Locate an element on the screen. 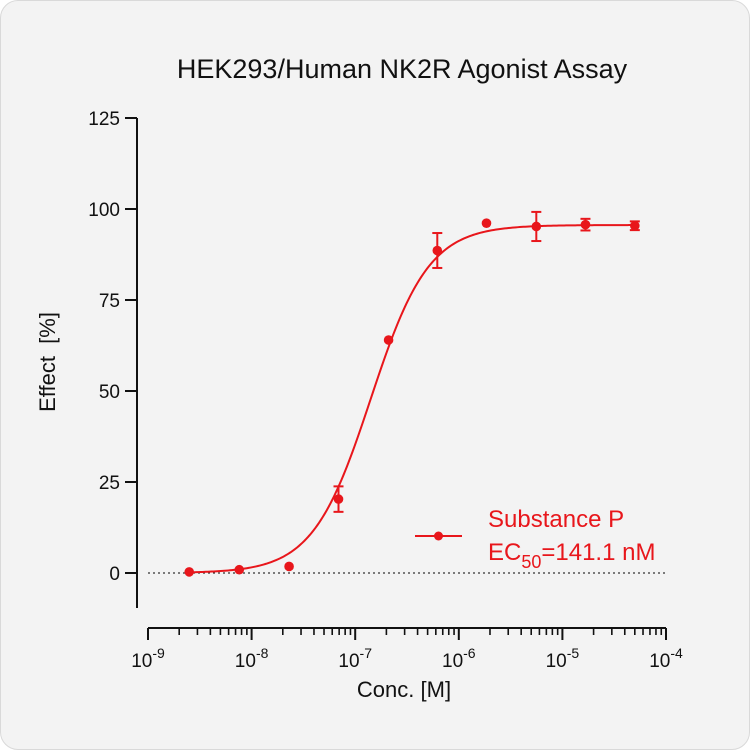 This screenshot has width=750, height=750. y-tick-label: 75 is located at coordinates (109, 301).